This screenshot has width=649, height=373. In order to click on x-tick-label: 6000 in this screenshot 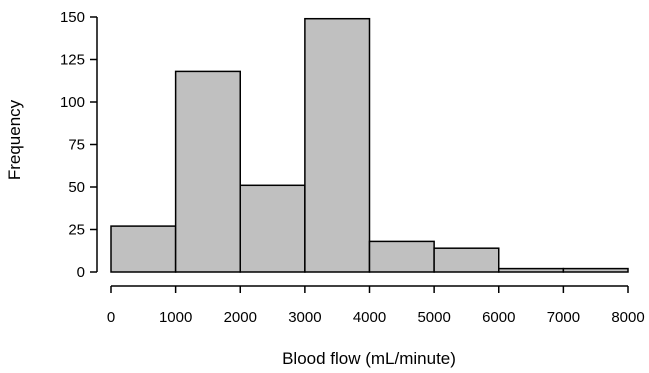, I will do `click(498, 317)`.